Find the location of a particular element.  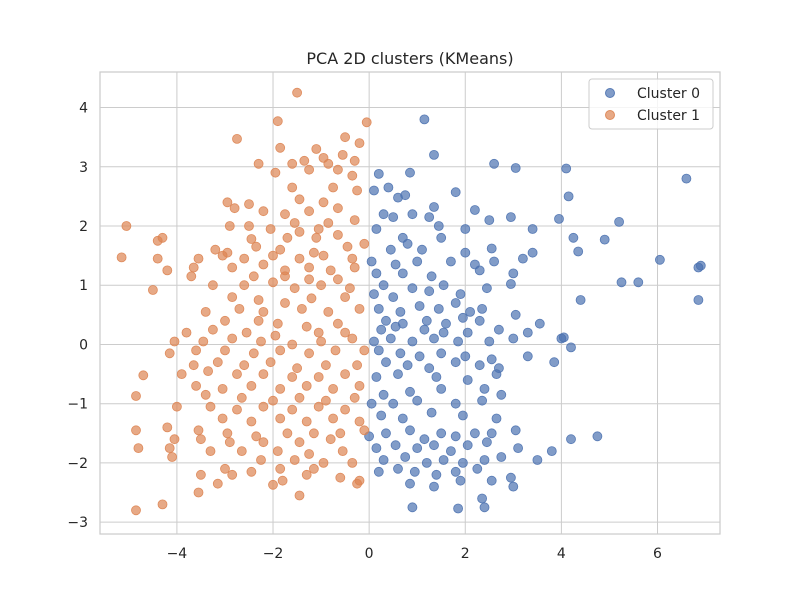

x-tick-label: −4 is located at coordinates (177, 554).